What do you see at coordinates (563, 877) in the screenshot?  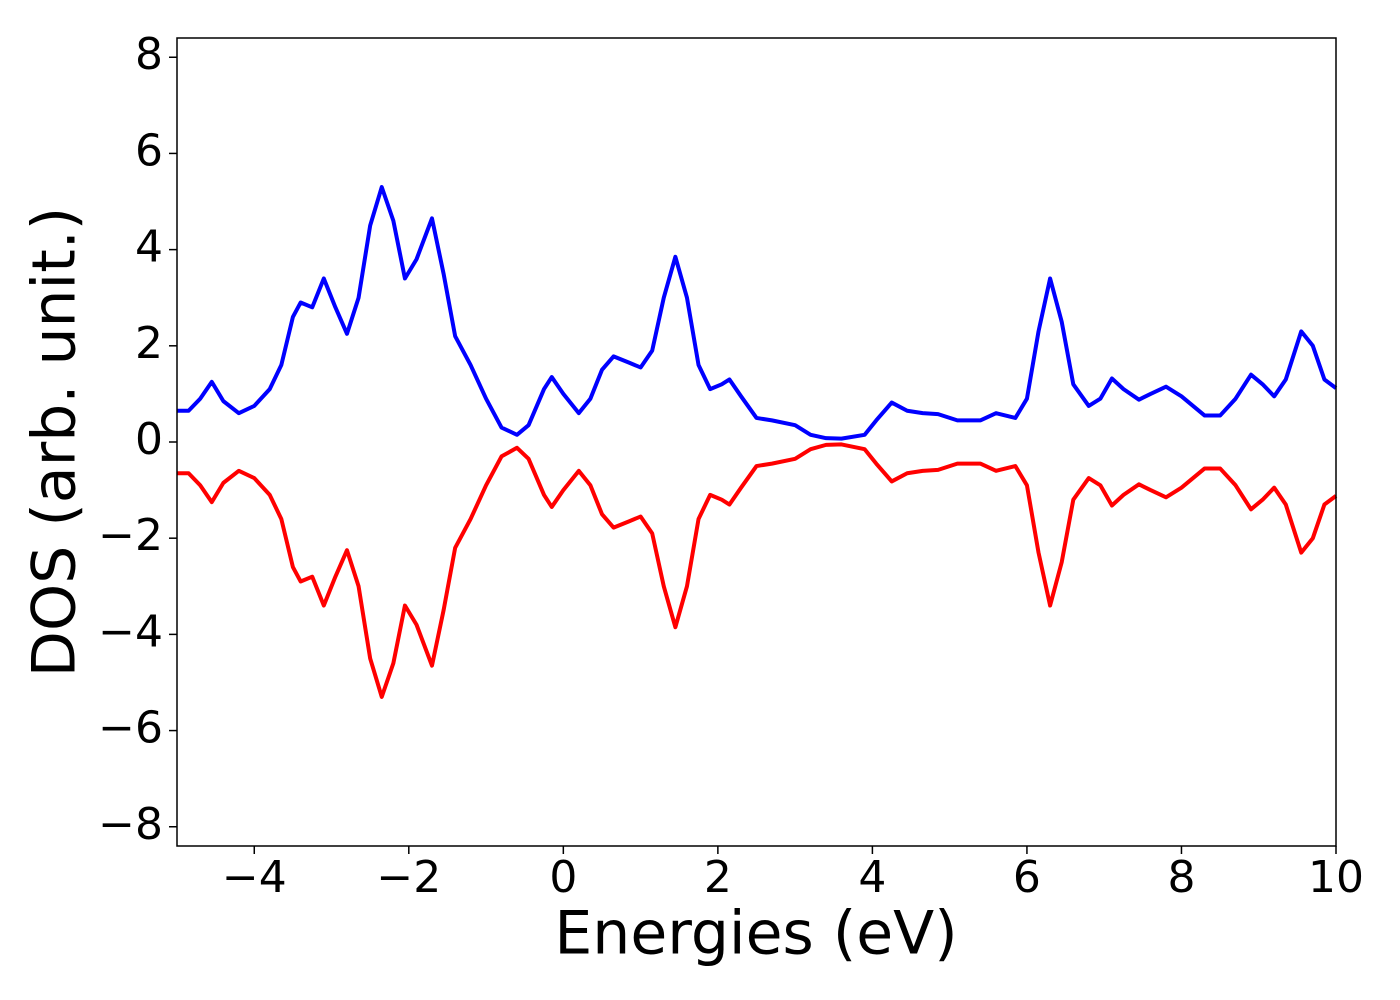 I see `x-tick-label: 0` at bounding box center [563, 877].